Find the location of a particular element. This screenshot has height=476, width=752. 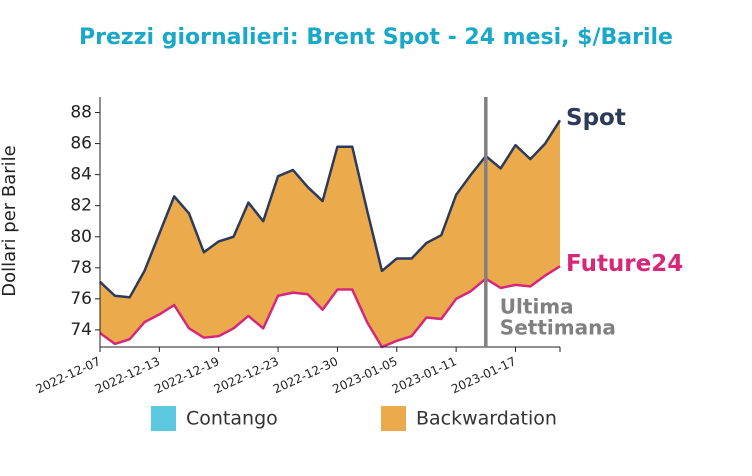

y-tick-label: 76 is located at coordinates (81, 299).